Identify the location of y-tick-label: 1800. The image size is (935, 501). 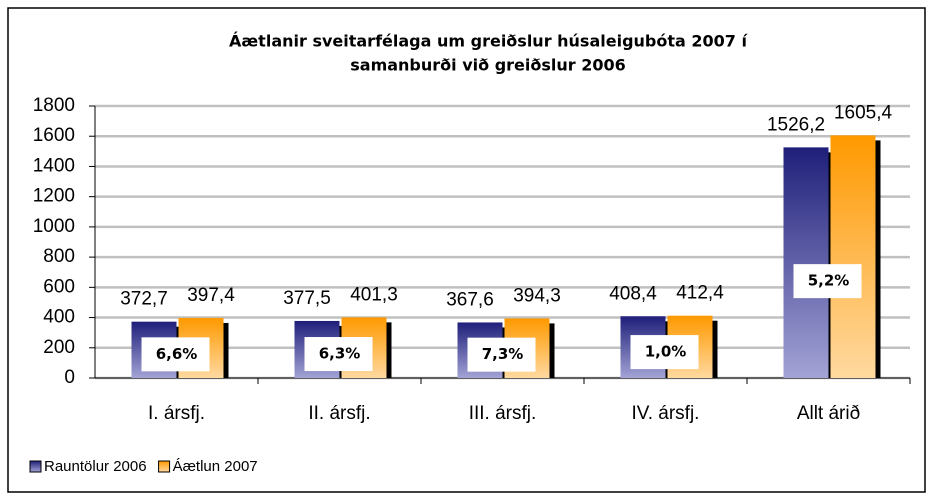
(54, 105).